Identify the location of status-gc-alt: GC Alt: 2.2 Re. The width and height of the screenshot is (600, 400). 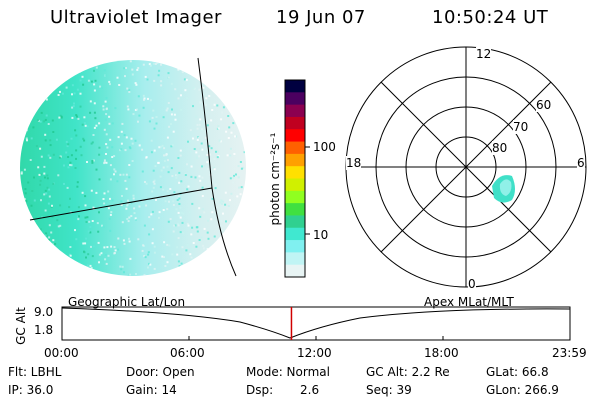
(408, 372).